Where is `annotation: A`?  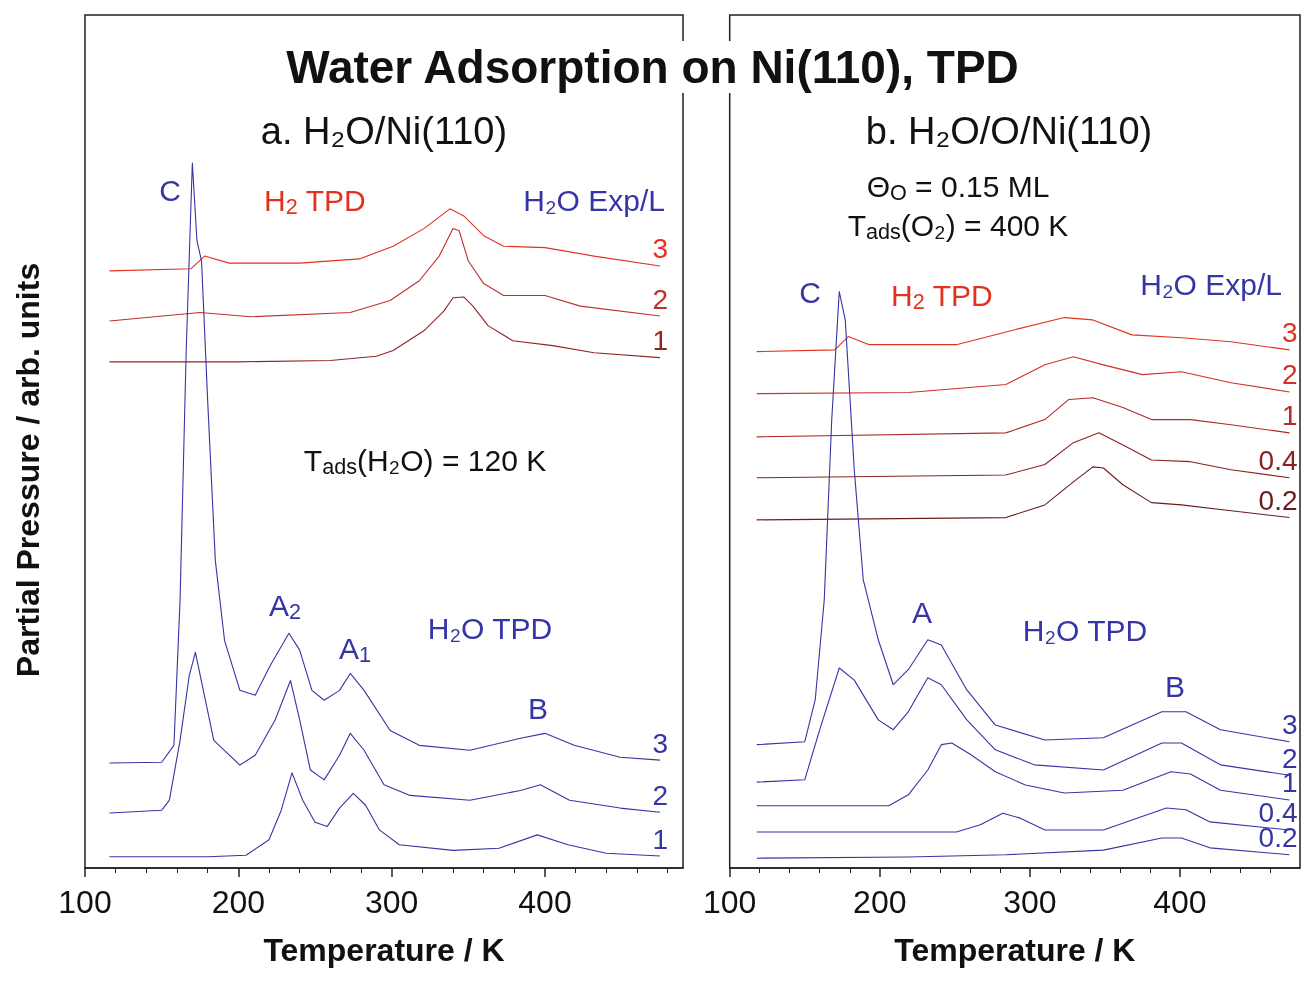
annotation: A is located at coordinates (922, 612).